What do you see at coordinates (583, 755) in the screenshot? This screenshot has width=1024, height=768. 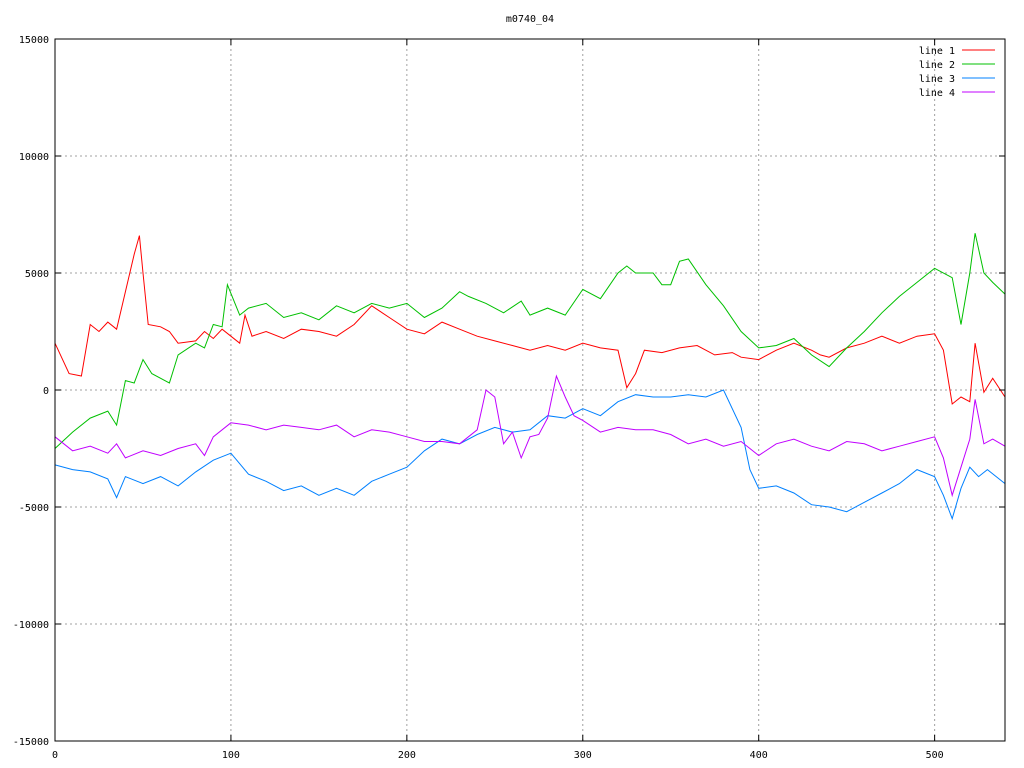 I see `x-tick-label: 300` at bounding box center [583, 755].